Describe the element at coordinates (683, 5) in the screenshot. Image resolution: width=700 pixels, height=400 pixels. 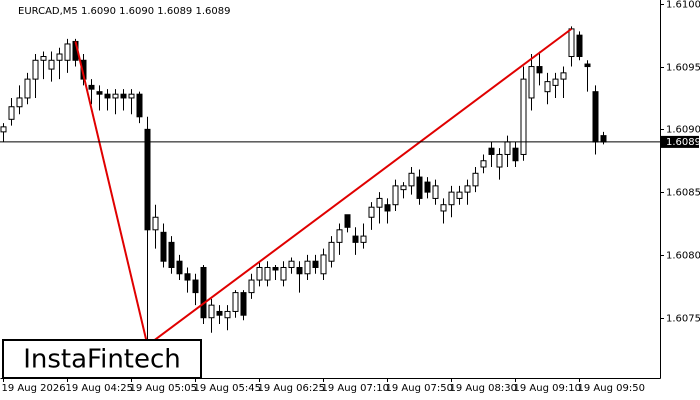
I see `y-tick-label: 1.6100` at that location.